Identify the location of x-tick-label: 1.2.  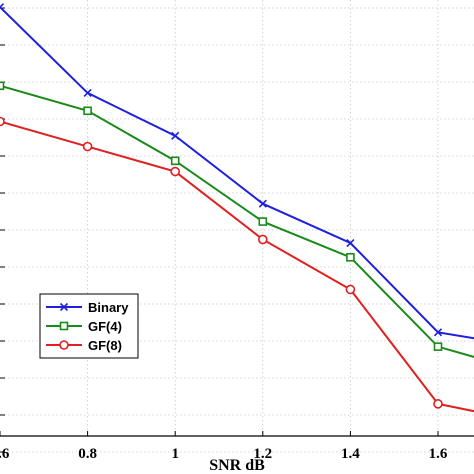
(262, 454).